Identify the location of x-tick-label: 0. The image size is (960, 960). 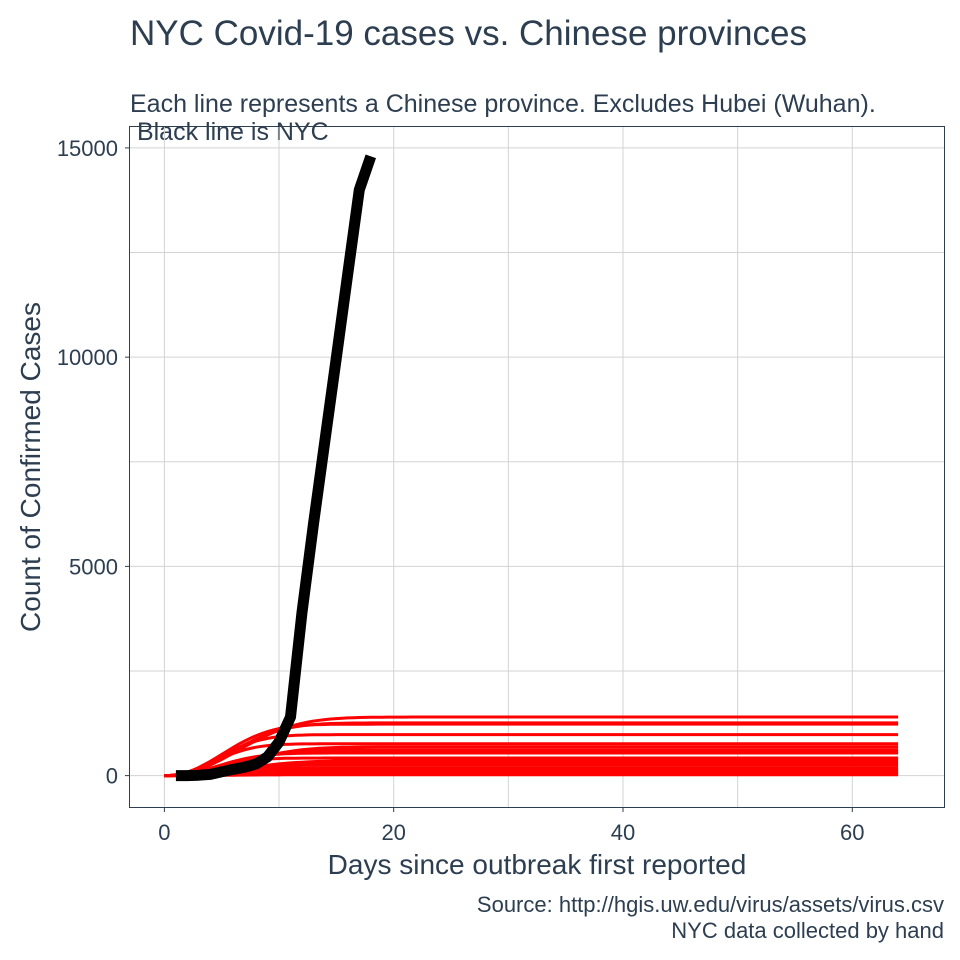
(164, 832).